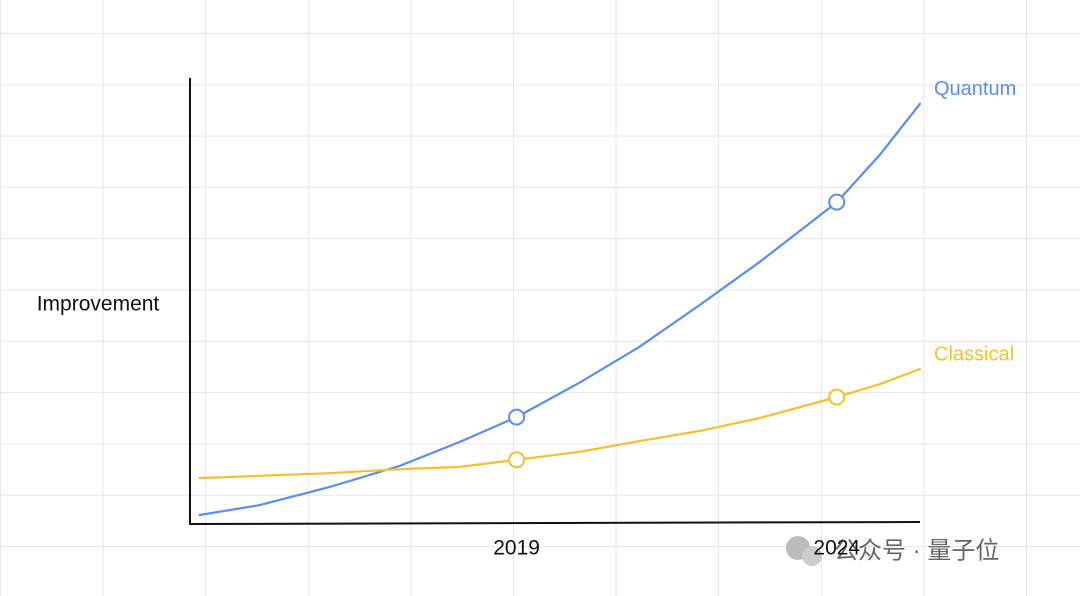  Describe the element at coordinates (554, 523) in the screenshot. I see `x-axis` at that location.